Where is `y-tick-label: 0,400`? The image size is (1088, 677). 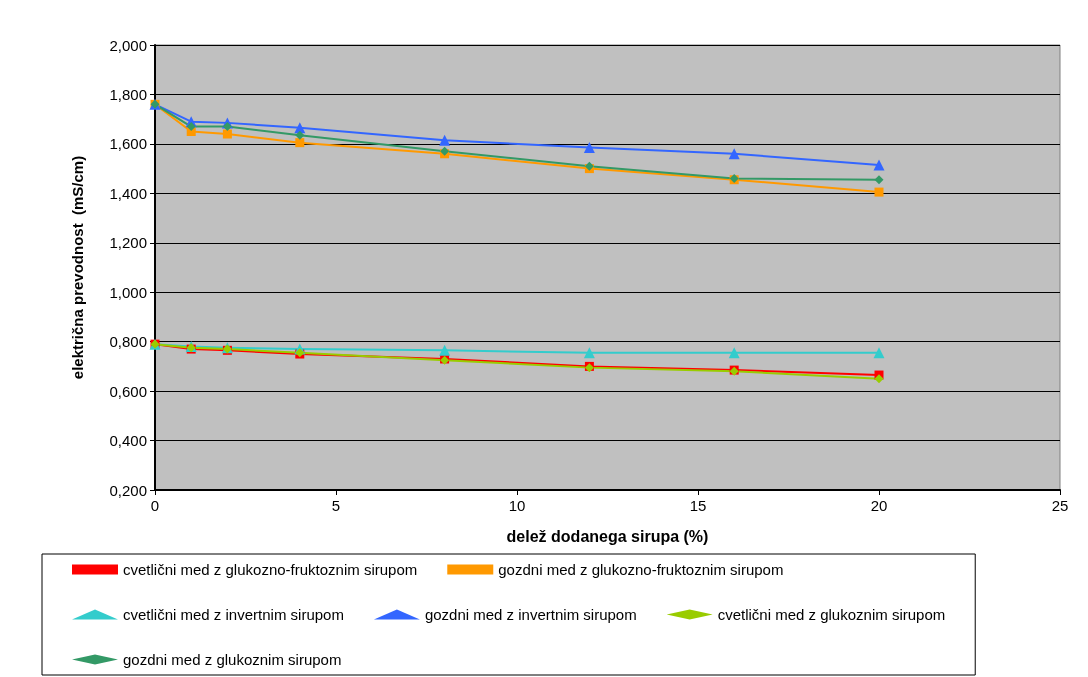
y-tick-label: 0,400 is located at coordinates (128, 441).